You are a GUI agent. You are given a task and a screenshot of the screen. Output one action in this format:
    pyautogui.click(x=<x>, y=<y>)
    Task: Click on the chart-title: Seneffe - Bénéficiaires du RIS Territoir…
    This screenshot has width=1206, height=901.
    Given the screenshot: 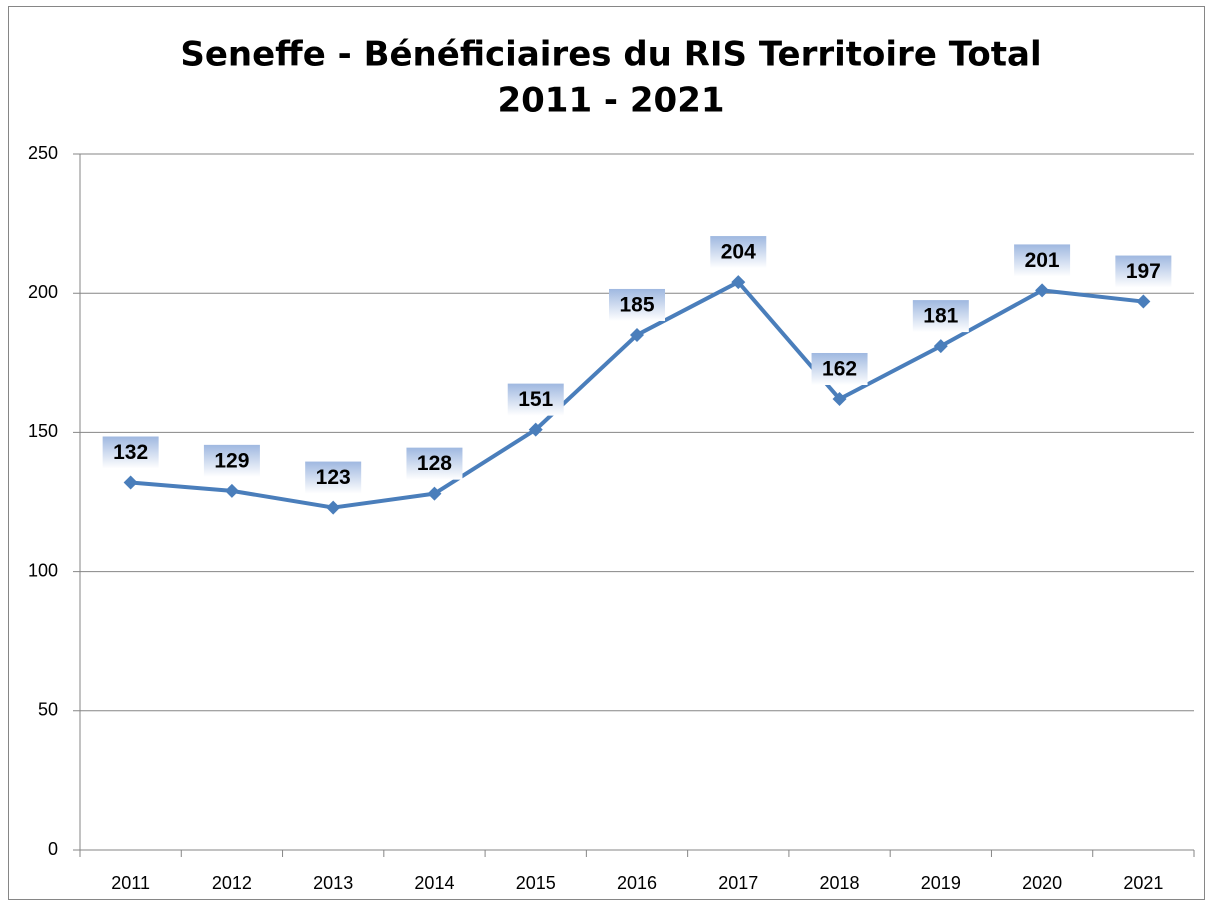 What is the action you would take?
    pyautogui.click(x=610, y=55)
    